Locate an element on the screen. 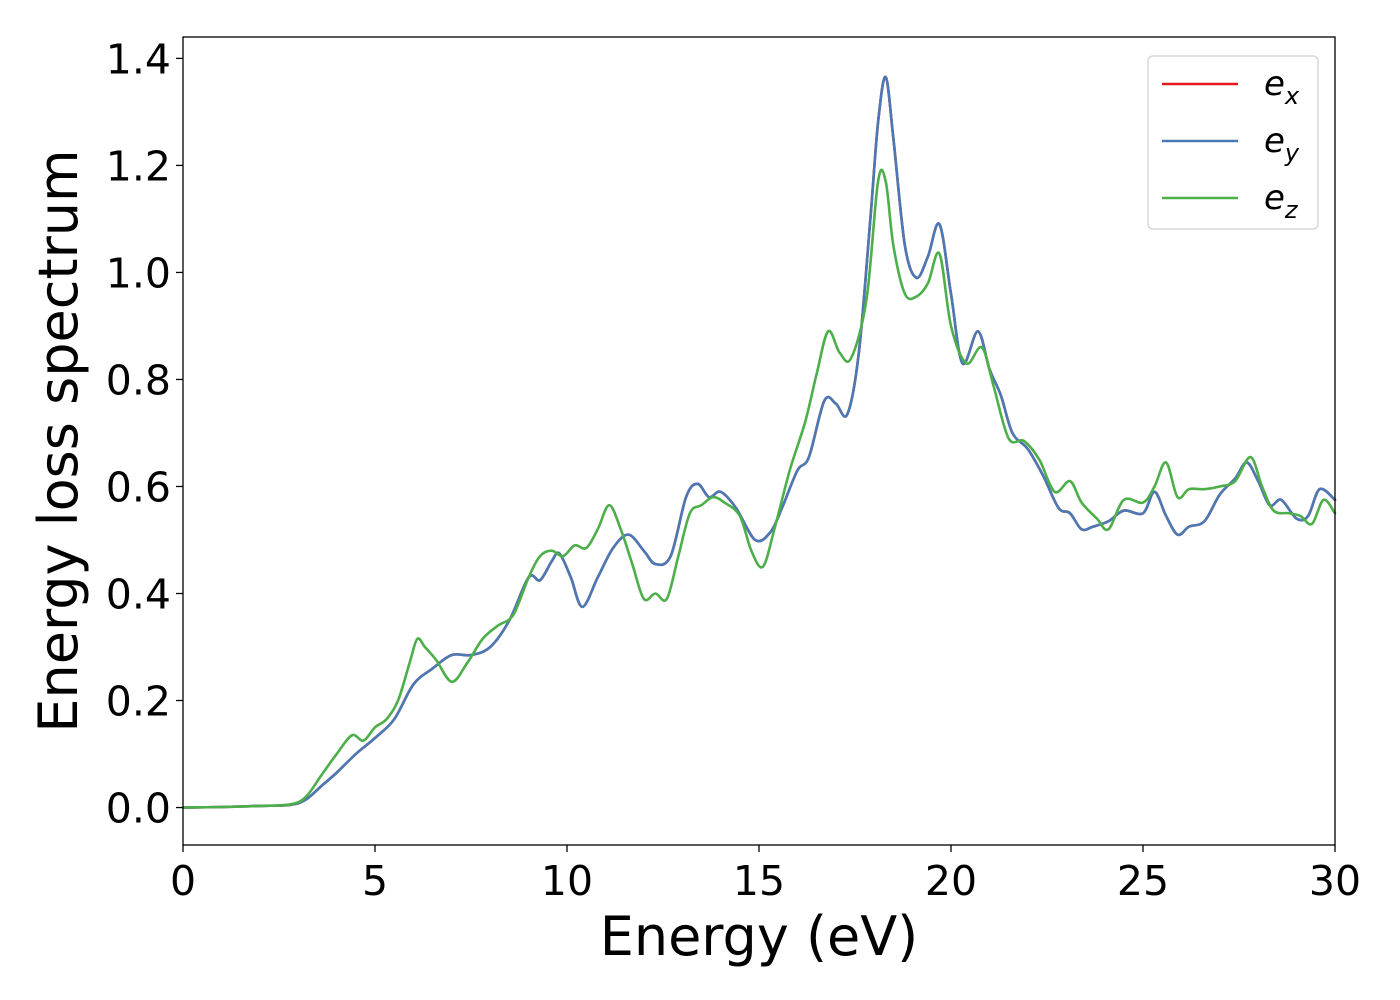 The height and width of the screenshot is (1000, 1400). x-tick-label: 20 is located at coordinates (951, 881).